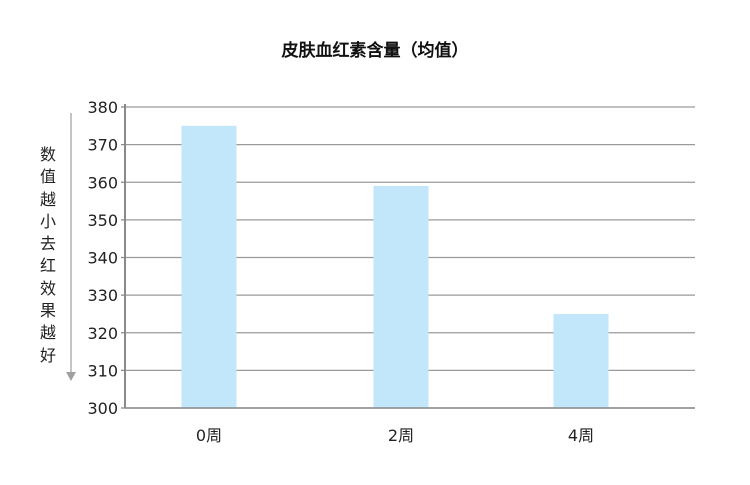 The width and height of the screenshot is (750, 485). I want to click on bar-4周, so click(581, 360).